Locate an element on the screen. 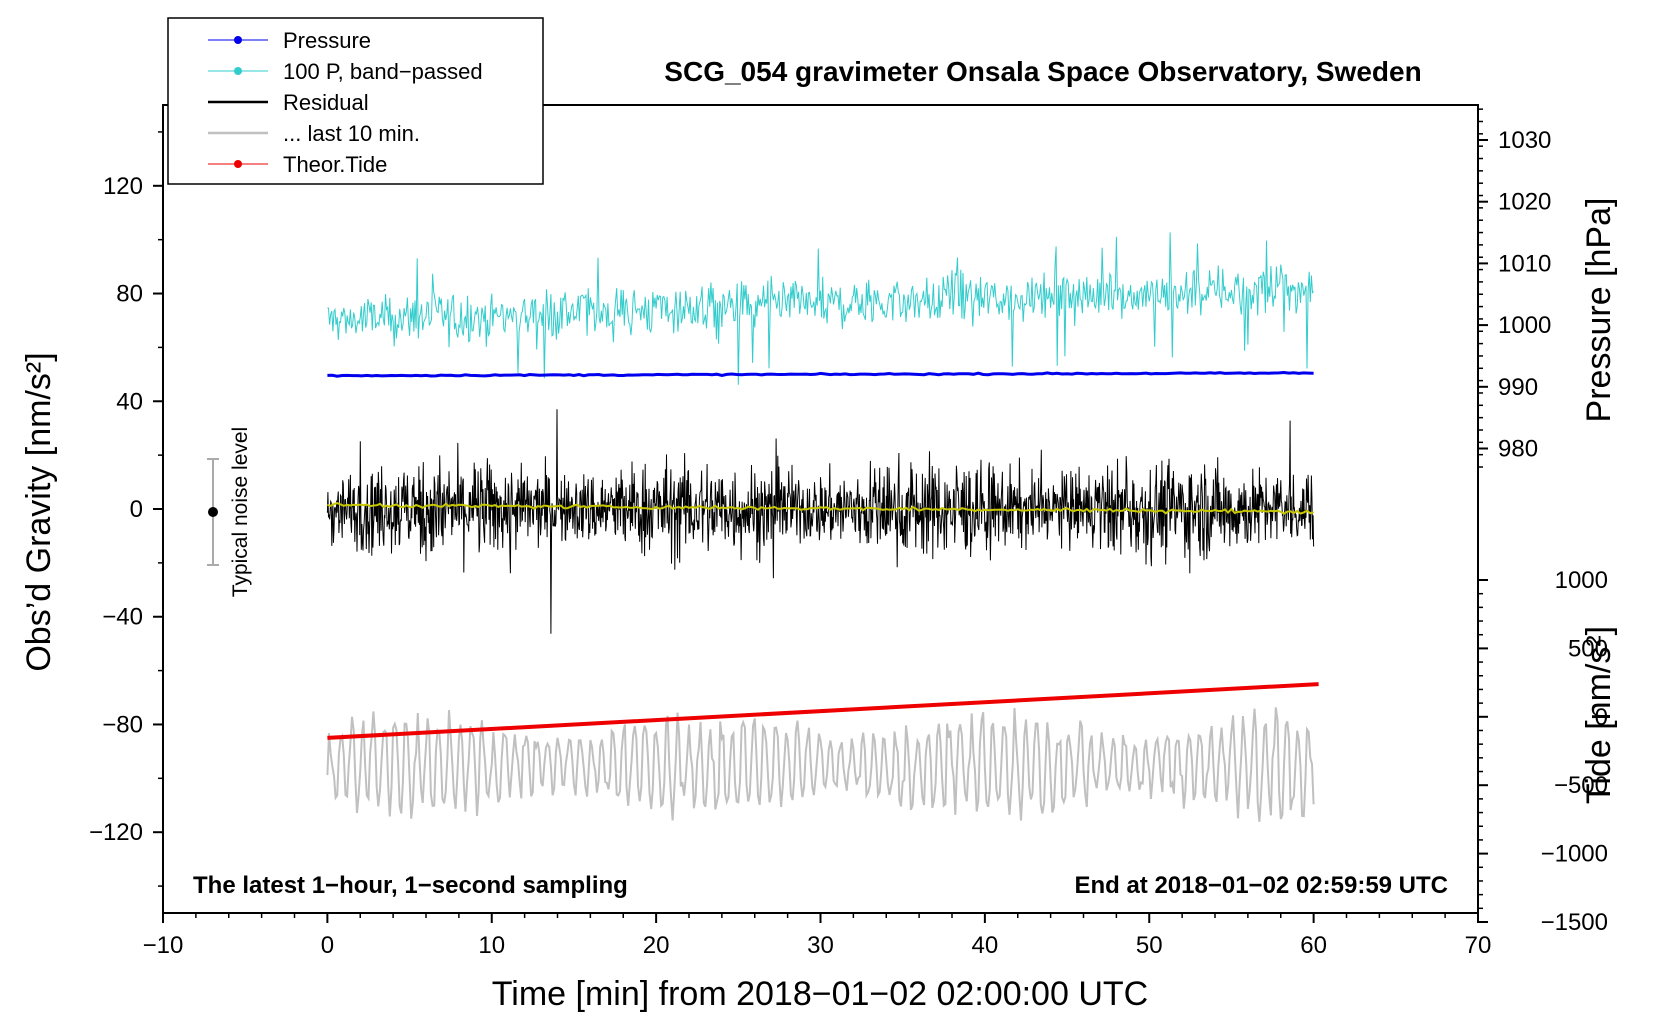 The height and width of the screenshot is (1020, 1660). tide-tick-label: −1500 is located at coordinates (1574, 922).